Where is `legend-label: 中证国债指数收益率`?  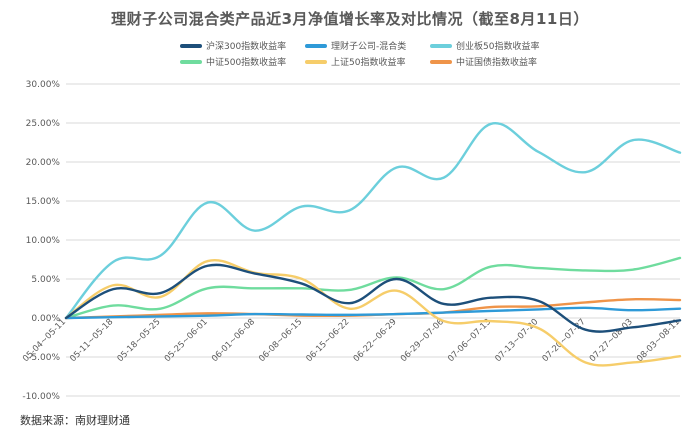
legend-label: 中证国债指数收益率 is located at coordinates (497, 63).